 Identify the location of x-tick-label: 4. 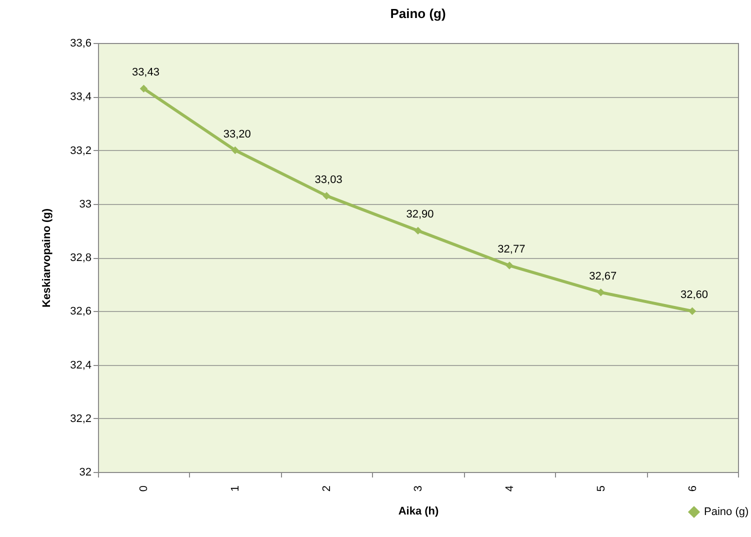
(510, 489).